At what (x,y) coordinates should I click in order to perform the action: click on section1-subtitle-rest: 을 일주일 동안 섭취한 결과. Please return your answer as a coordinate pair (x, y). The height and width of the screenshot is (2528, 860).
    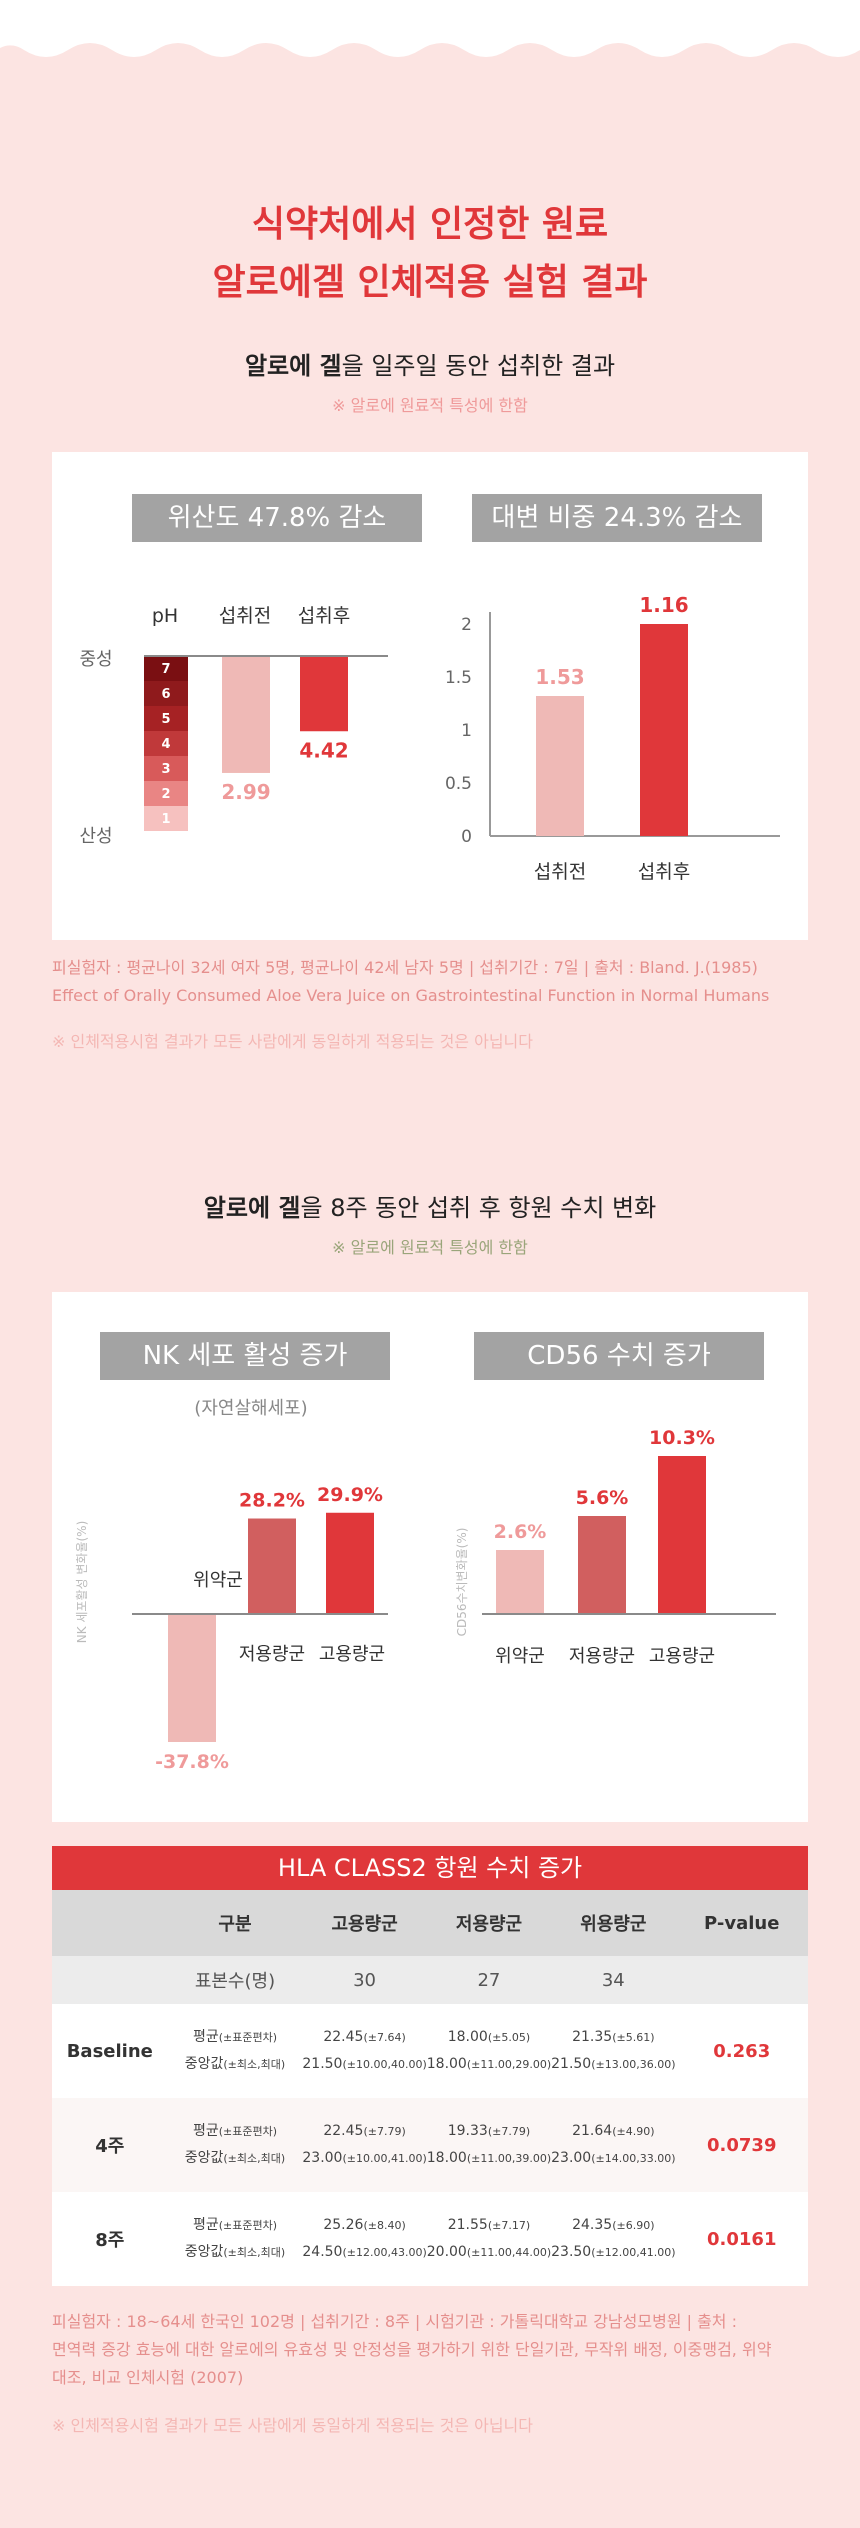
    Looking at the image, I should click on (478, 366).